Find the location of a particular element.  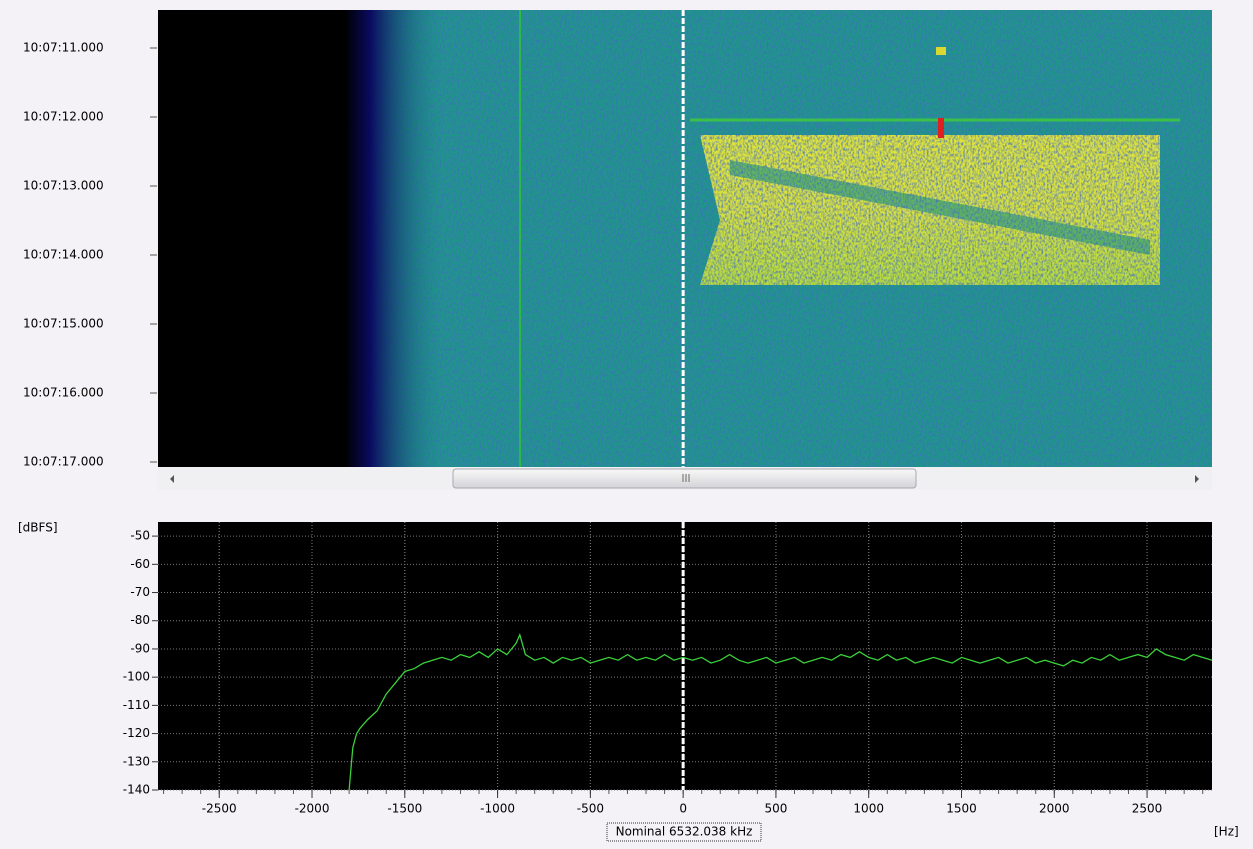

time-label: 10:07:11.000 is located at coordinates (63, 48).